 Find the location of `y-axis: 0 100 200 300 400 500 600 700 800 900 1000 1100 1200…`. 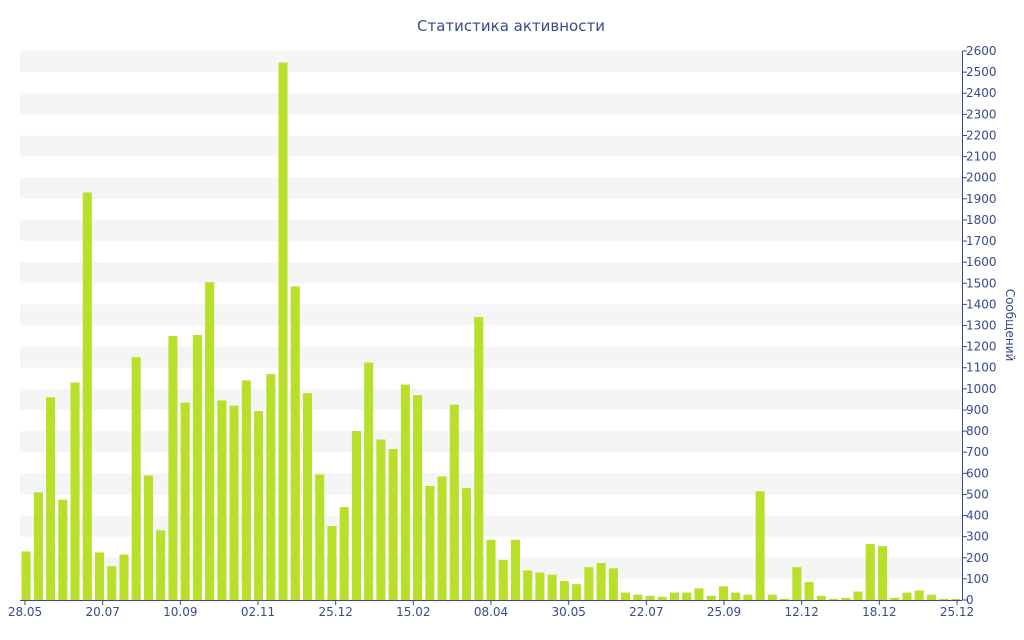

y-axis: 0 100 200 300 400 500 600 700 800 900 1000 1100 1200… is located at coordinates (979, 325).